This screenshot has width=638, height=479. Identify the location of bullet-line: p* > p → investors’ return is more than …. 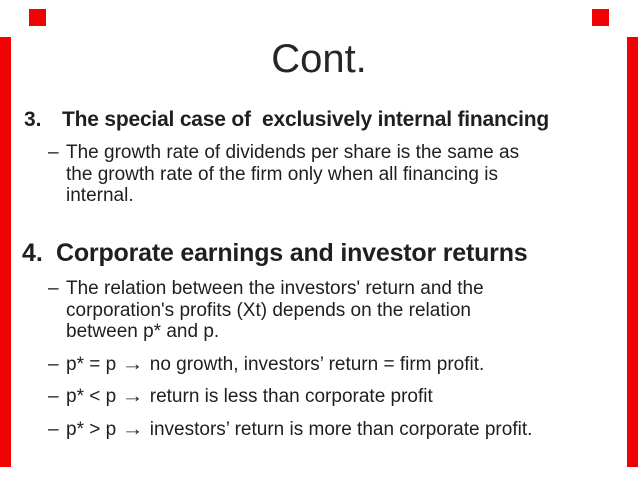
(299, 429).